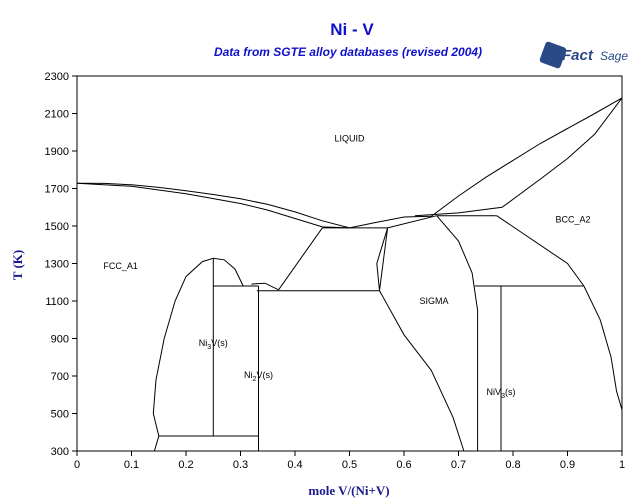 The height and width of the screenshot is (504, 640). Describe the element at coordinates (458, 465) in the screenshot. I see `x-tick-label: 0.7` at that location.